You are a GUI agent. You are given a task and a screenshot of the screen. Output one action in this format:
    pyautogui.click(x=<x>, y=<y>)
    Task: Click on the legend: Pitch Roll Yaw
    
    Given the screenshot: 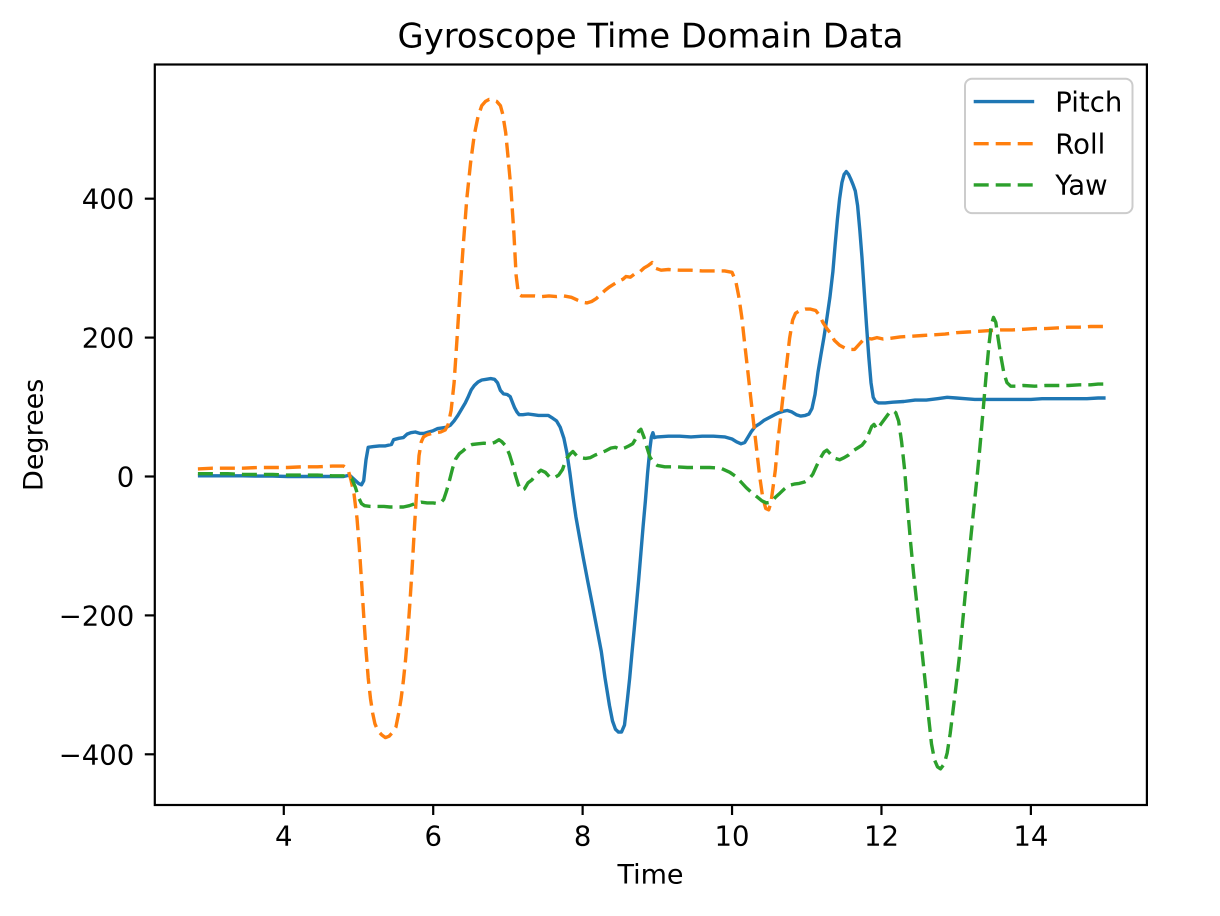 What is the action you would take?
    pyautogui.click(x=1049, y=146)
    